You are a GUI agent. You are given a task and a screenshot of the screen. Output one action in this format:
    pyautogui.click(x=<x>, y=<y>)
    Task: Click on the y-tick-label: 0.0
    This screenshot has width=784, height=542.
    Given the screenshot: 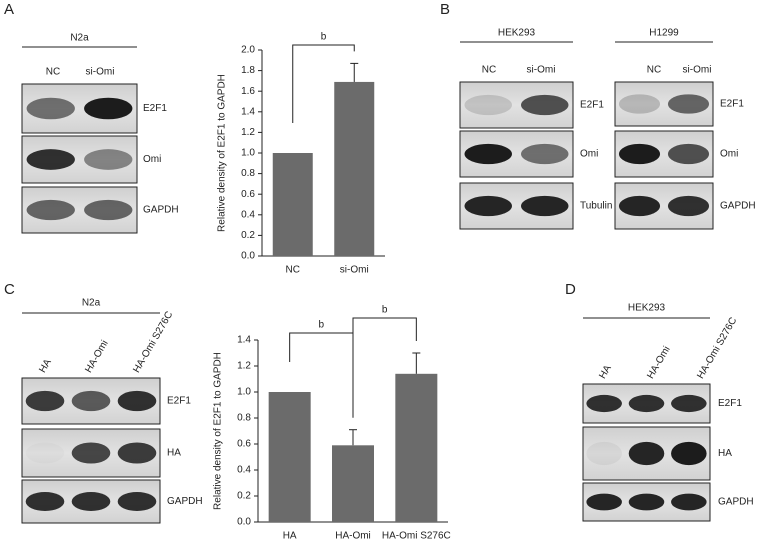 What is the action you would take?
    pyautogui.click(x=244, y=522)
    